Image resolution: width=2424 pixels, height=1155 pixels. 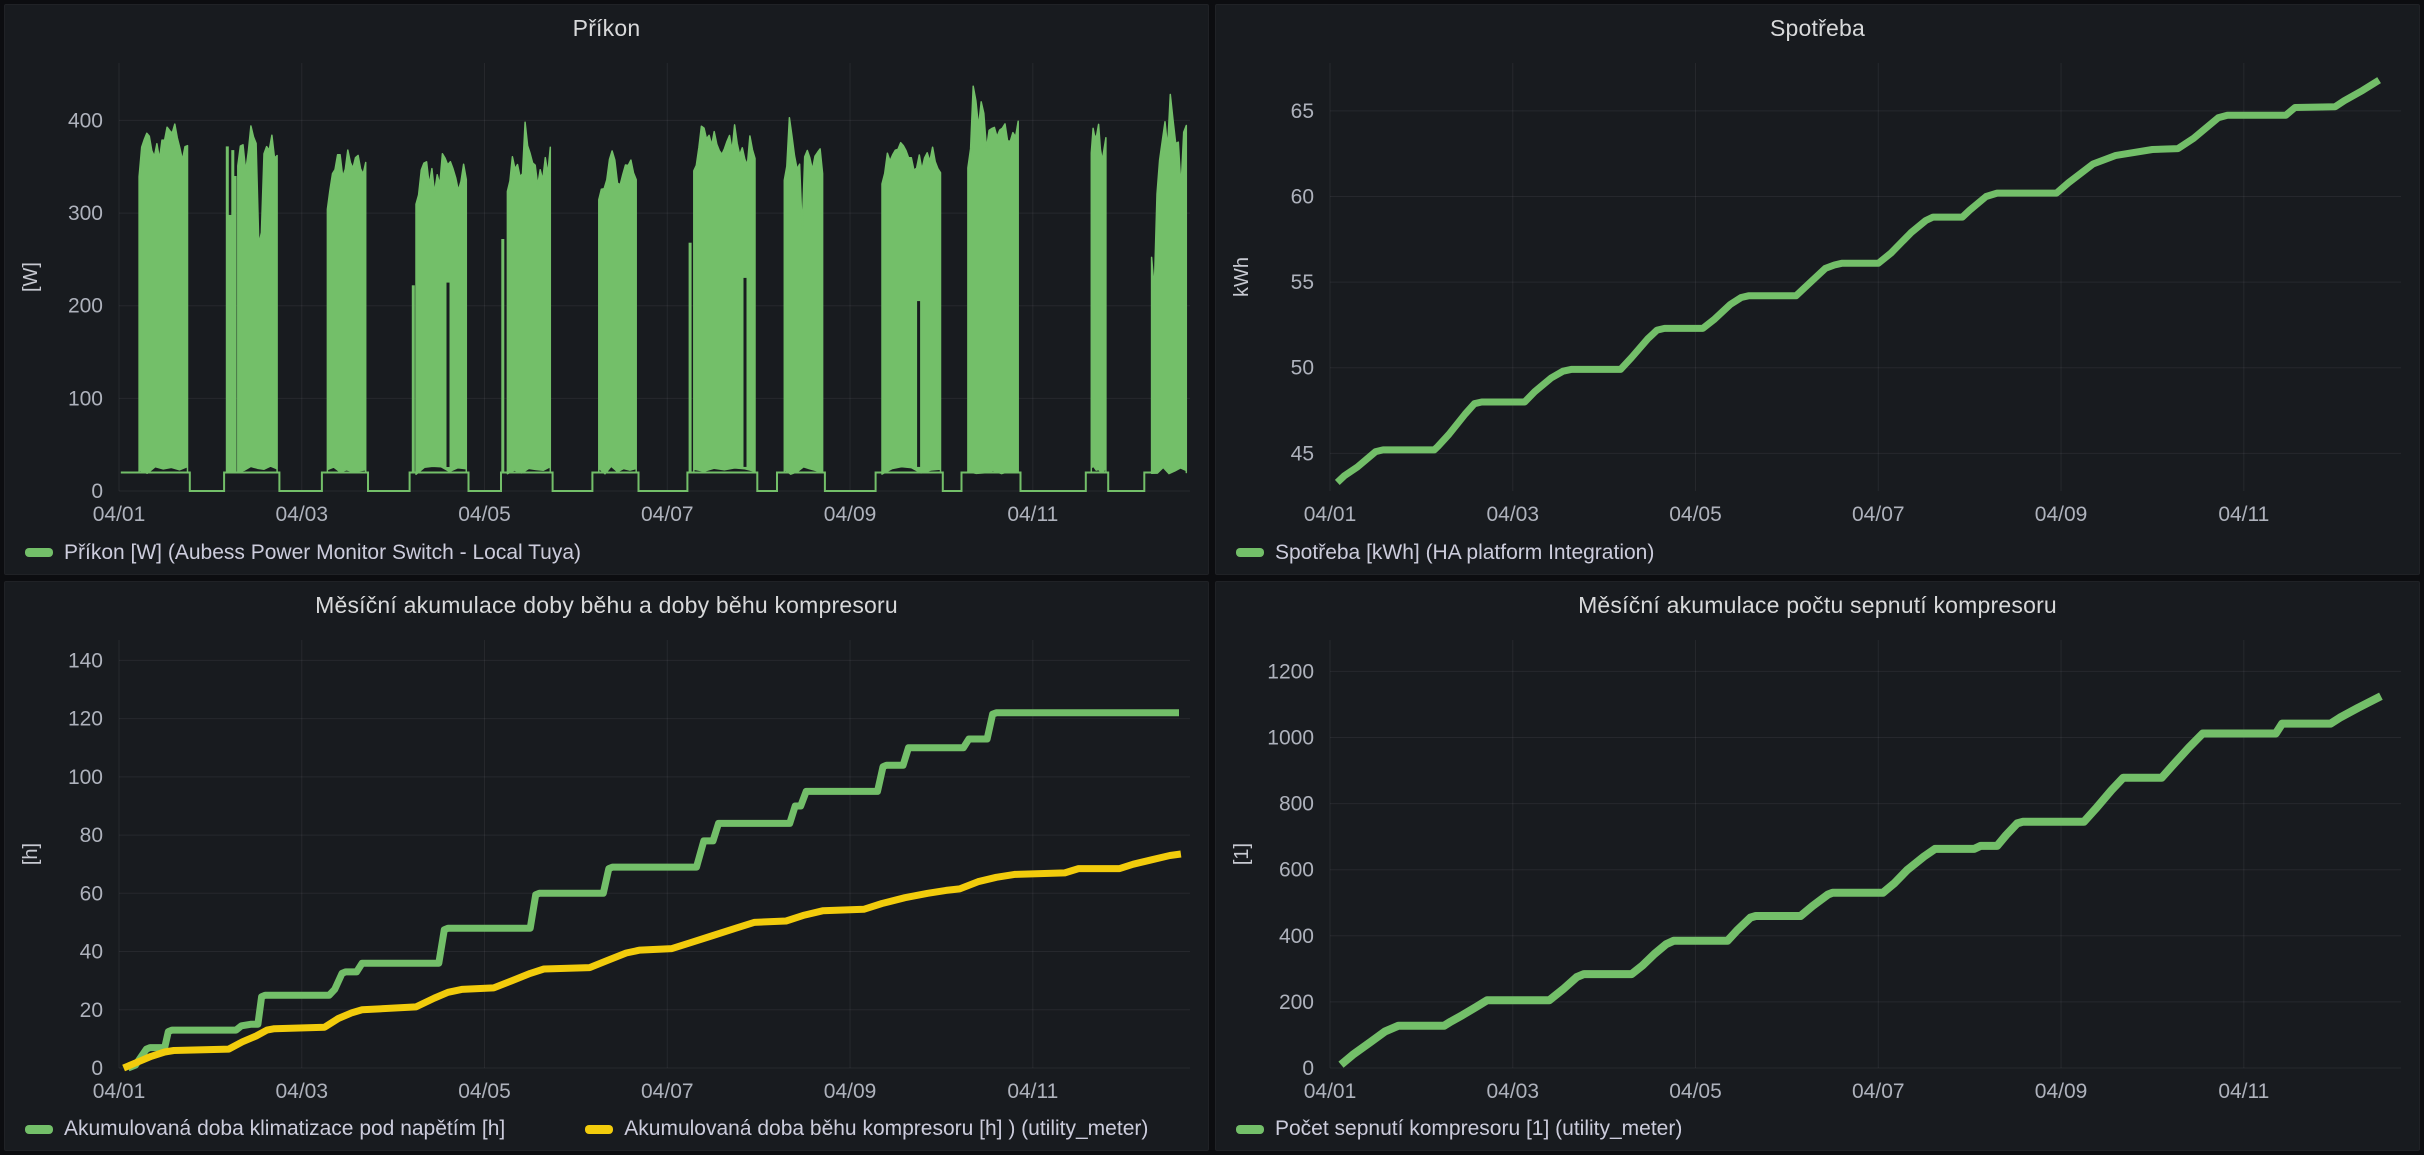 What do you see at coordinates (1817, 28) in the screenshot?
I see `panel-title-spotreba: Spotřeba` at bounding box center [1817, 28].